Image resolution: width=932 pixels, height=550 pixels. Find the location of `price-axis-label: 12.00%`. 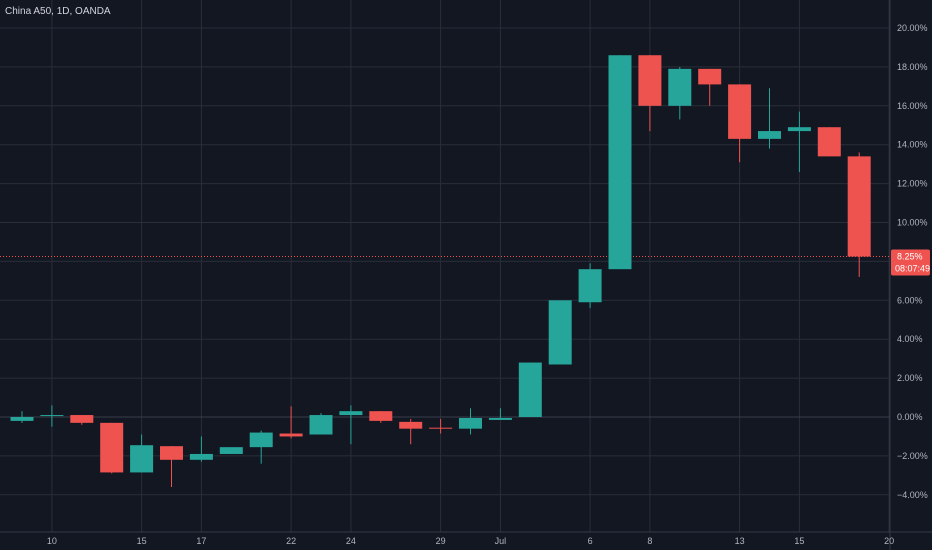

price-axis-label: 12.00% is located at coordinates (912, 184).